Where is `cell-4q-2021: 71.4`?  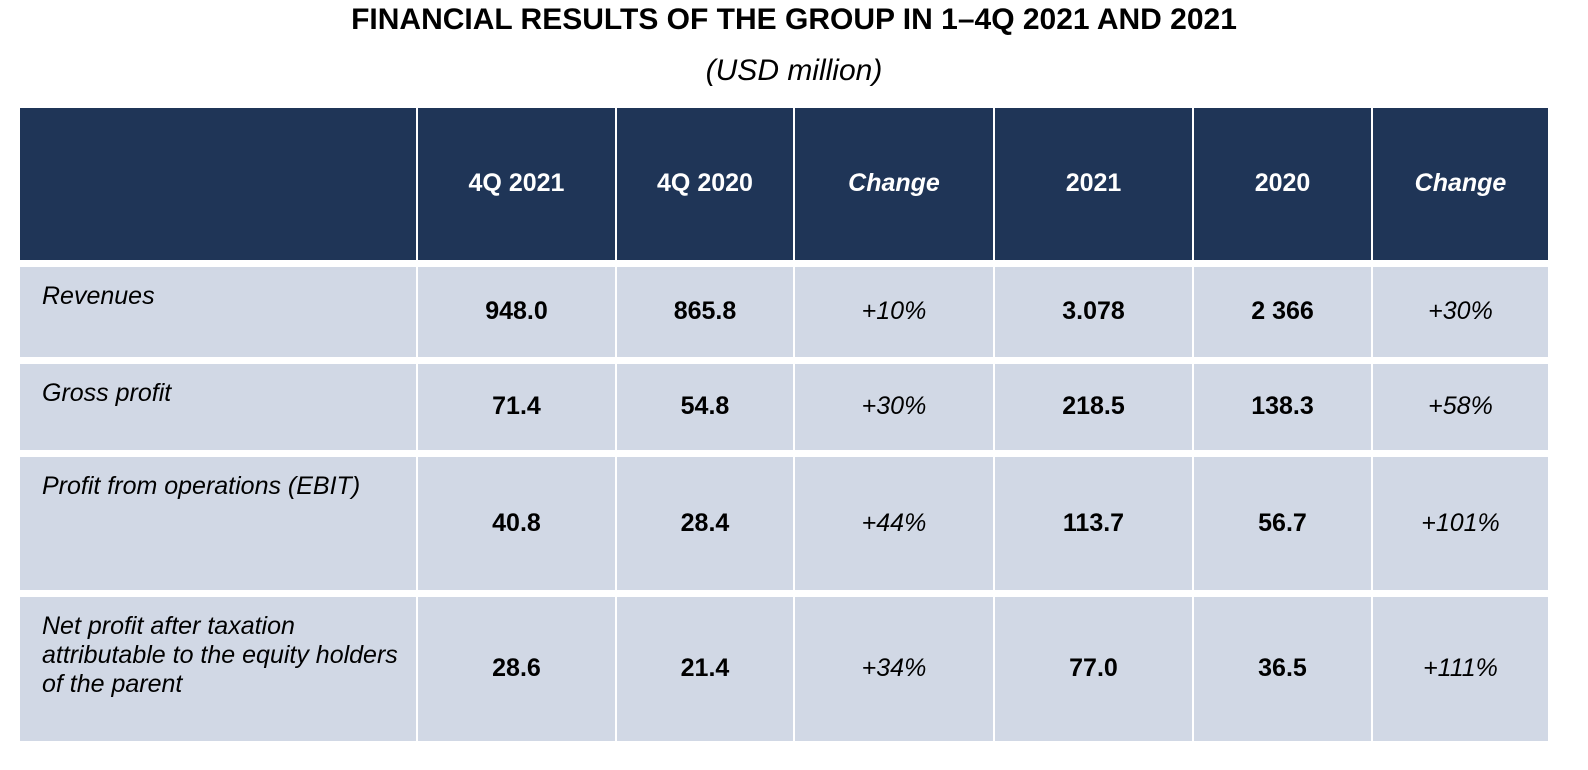 cell-4q-2021: 71.4 is located at coordinates (516, 404).